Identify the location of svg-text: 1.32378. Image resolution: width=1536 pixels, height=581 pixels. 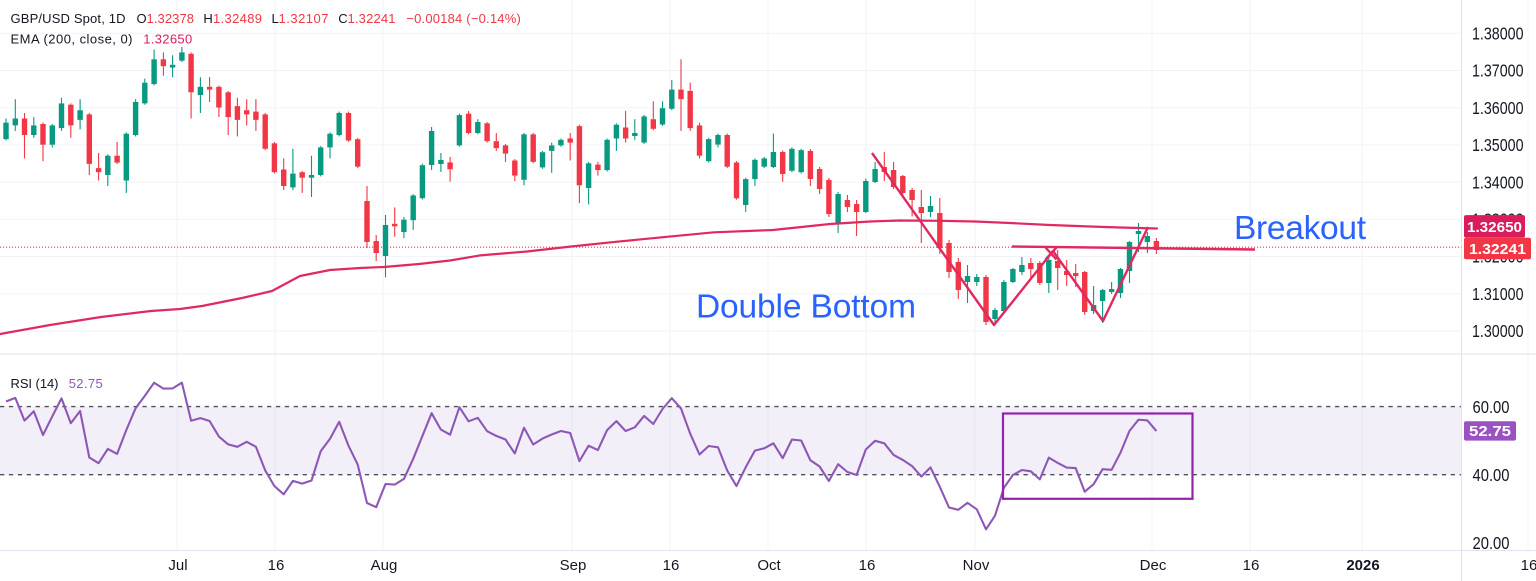
(171, 18).